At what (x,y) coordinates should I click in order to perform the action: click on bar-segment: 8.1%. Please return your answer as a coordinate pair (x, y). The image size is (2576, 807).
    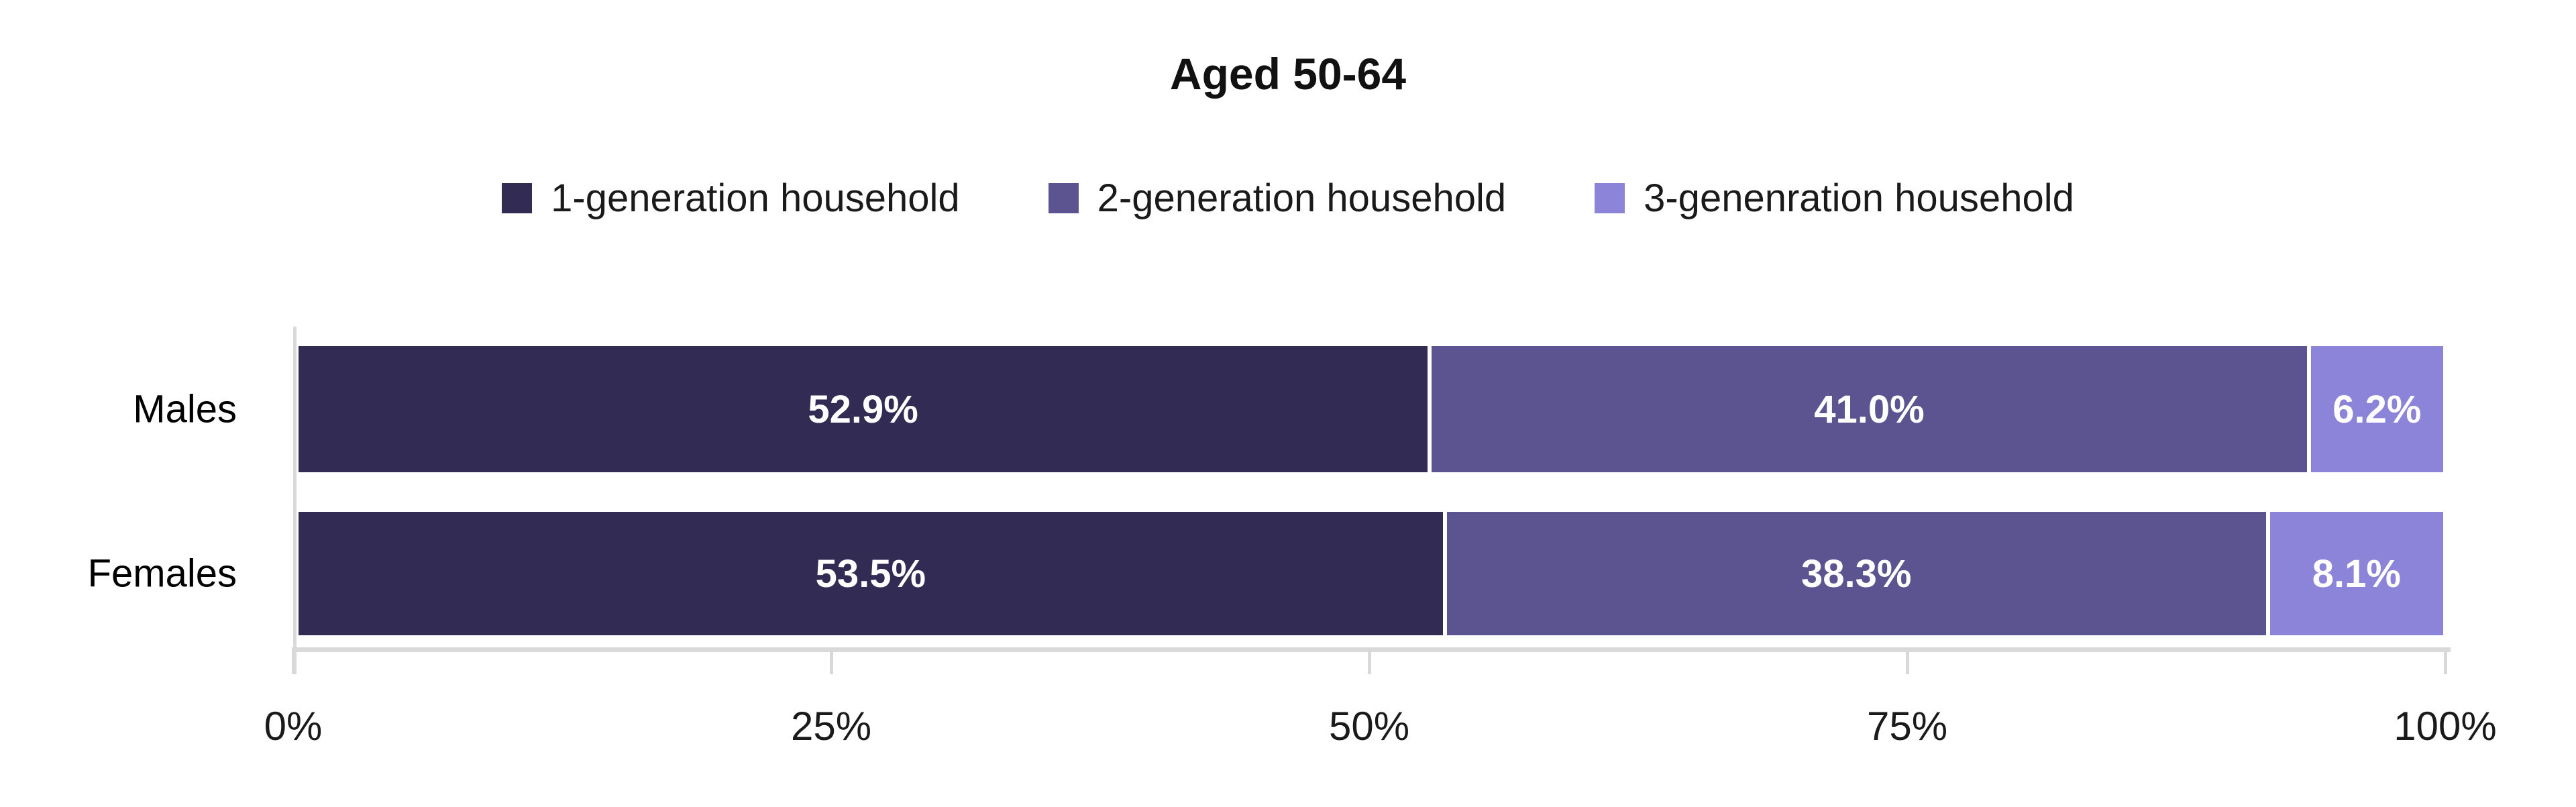
    Looking at the image, I should click on (2356, 573).